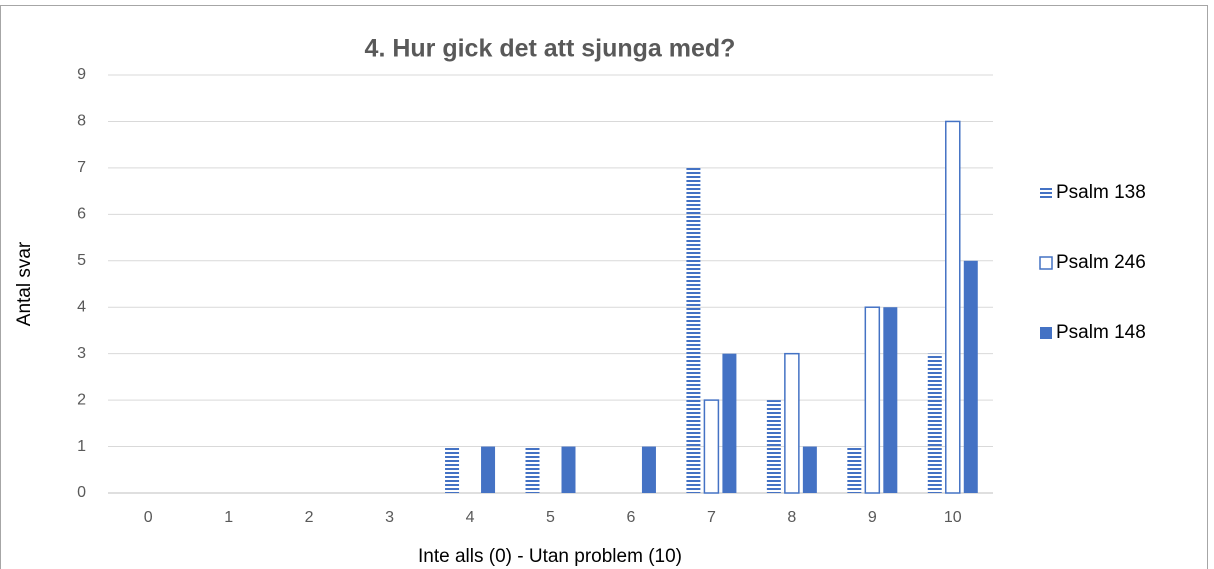 The image size is (1214, 569). What do you see at coordinates (81, 260) in the screenshot?
I see `y-tick-label: 5` at bounding box center [81, 260].